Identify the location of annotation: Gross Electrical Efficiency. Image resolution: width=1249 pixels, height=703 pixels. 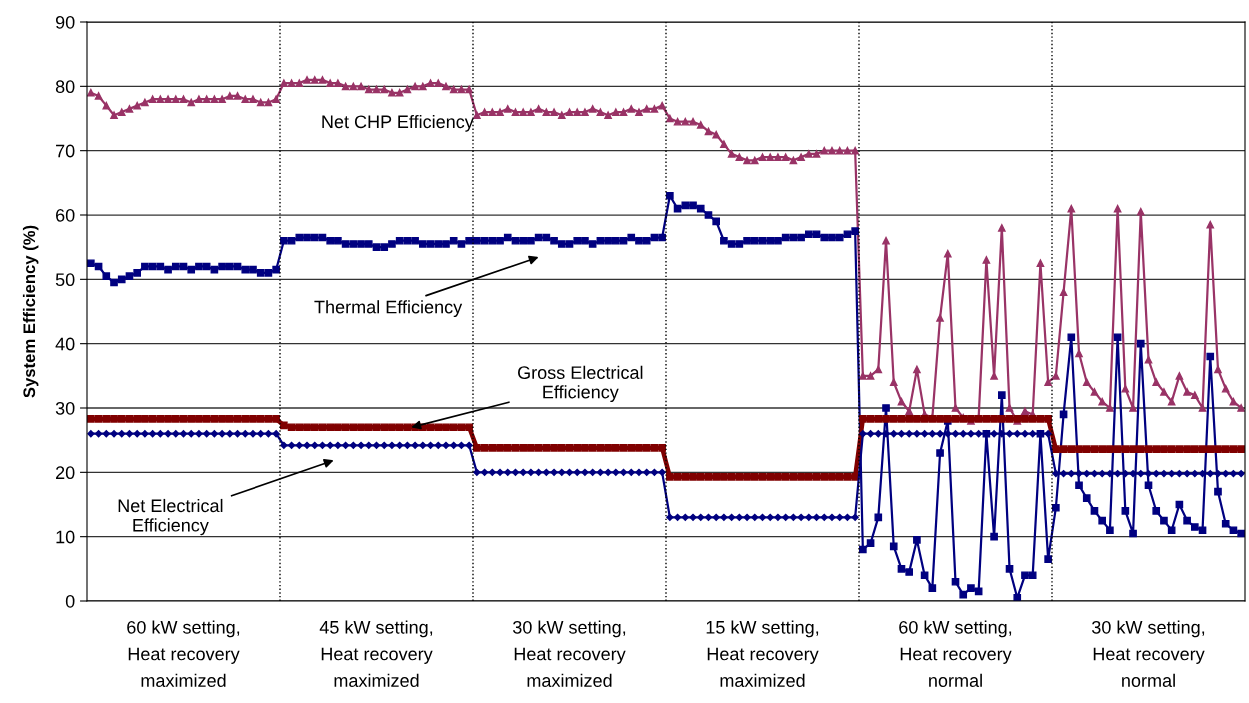
(580, 384).